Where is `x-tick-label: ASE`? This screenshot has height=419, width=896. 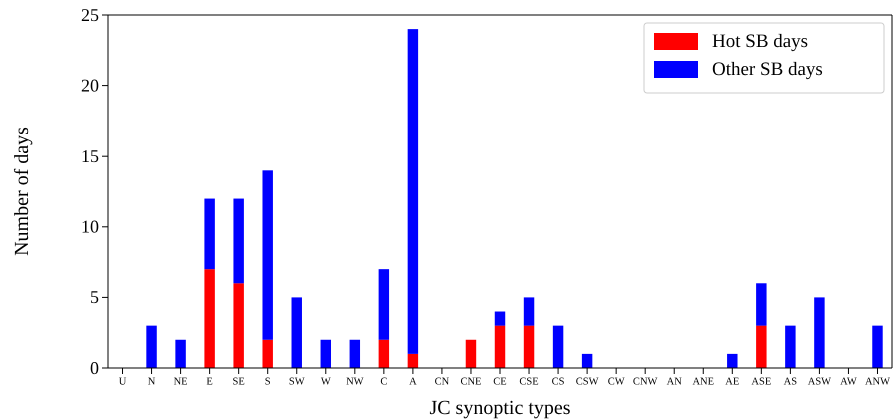 x-tick-label: ASE is located at coordinates (761, 382).